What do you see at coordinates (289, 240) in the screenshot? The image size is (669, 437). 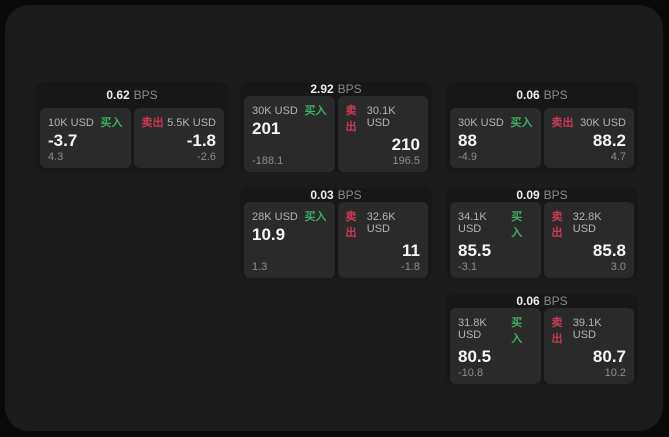 I see `buy-pane: 28K USD 买入 10.9 1.3` at bounding box center [289, 240].